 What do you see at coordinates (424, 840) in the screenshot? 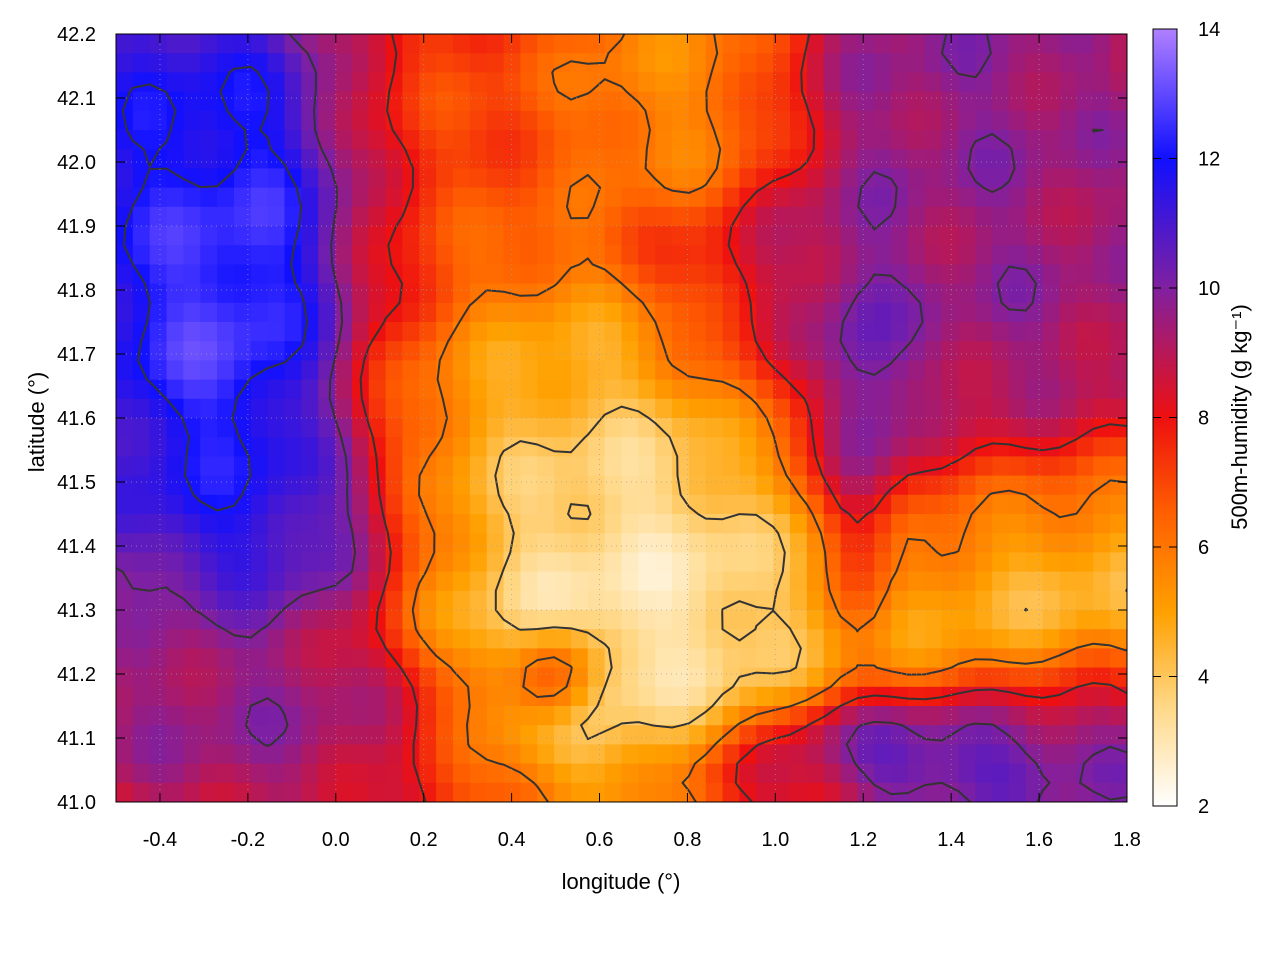
I see `x-tick-label: 0.2` at bounding box center [424, 840].